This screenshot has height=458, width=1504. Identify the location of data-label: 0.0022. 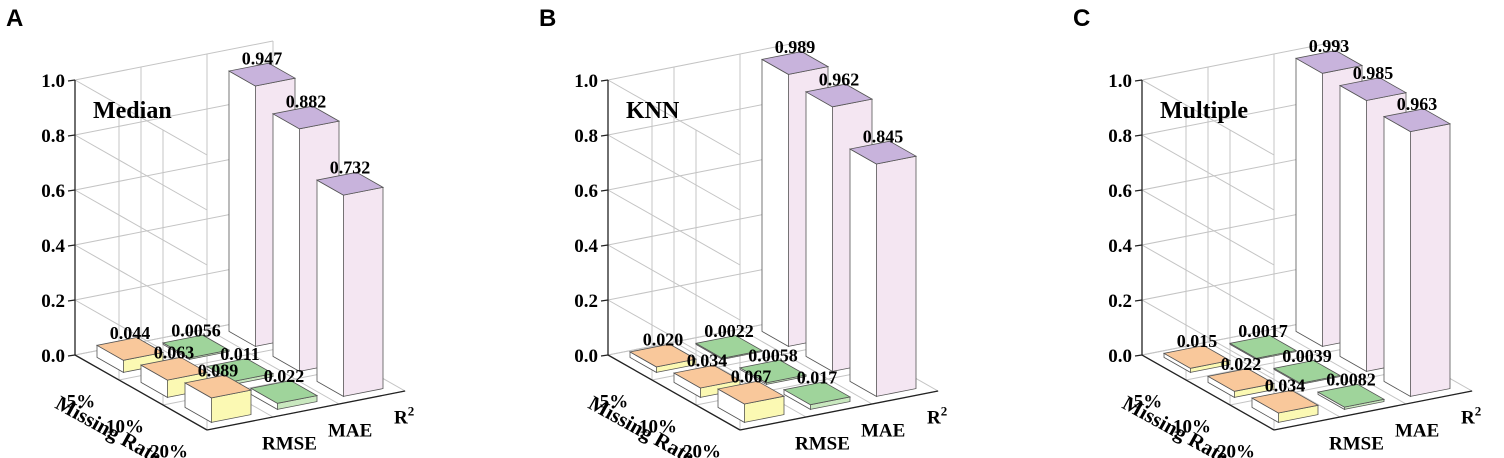
(729, 331).